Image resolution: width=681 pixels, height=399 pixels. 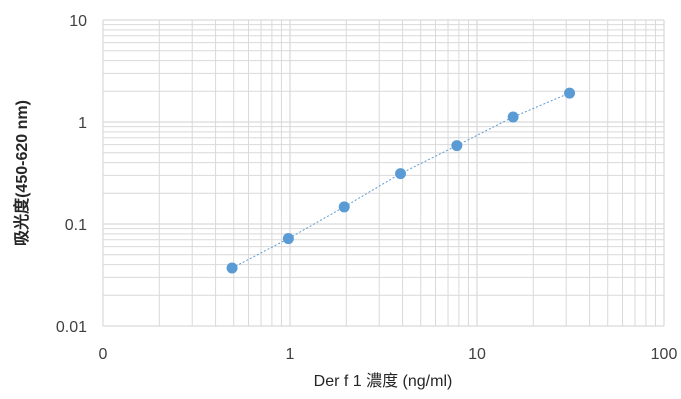 What do you see at coordinates (78, 21) in the screenshot?
I see `y-tick-label: 10` at bounding box center [78, 21].